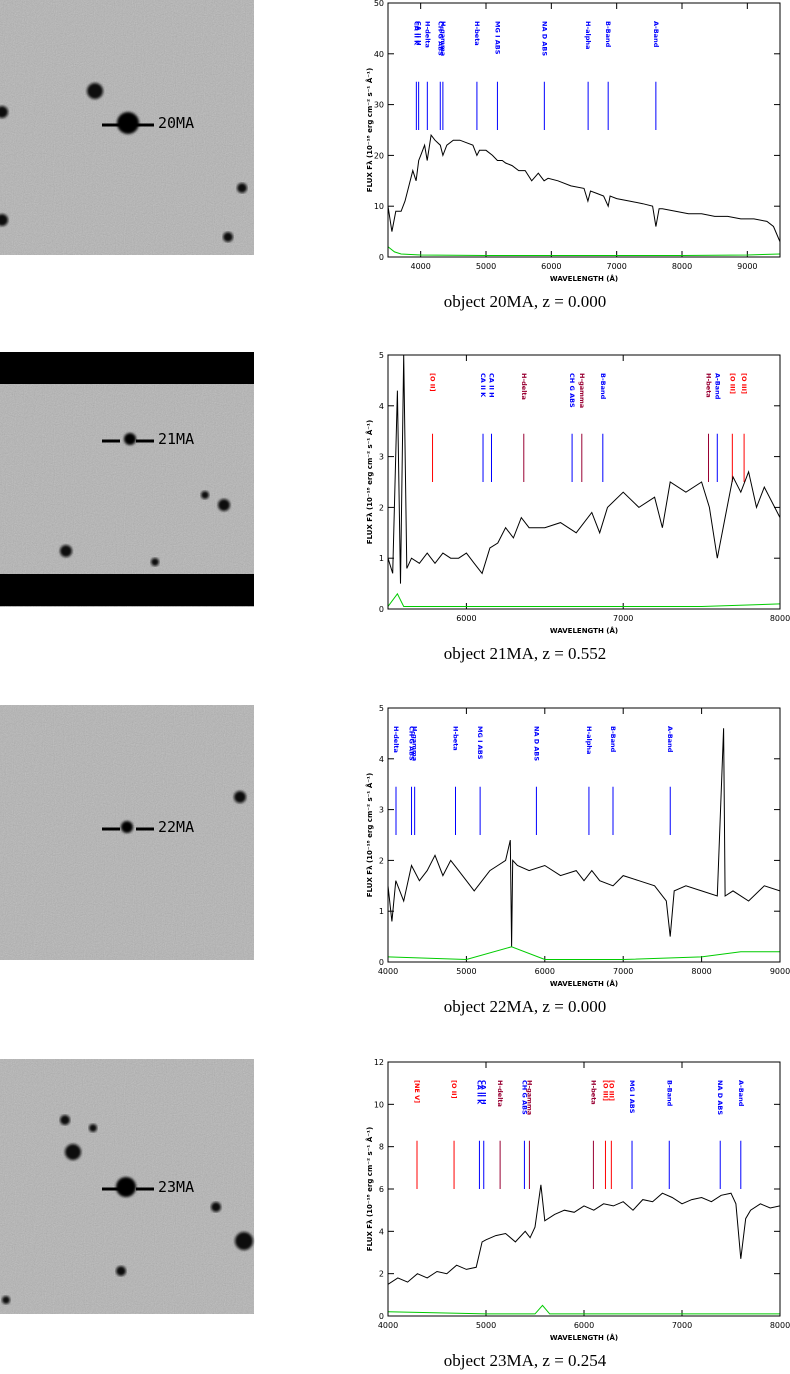 Image resolution: width=790 pixels, height=1374 pixels. What do you see at coordinates (176, 827) in the screenshot?
I see `stamp-label: 22MA` at bounding box center [176, 827].